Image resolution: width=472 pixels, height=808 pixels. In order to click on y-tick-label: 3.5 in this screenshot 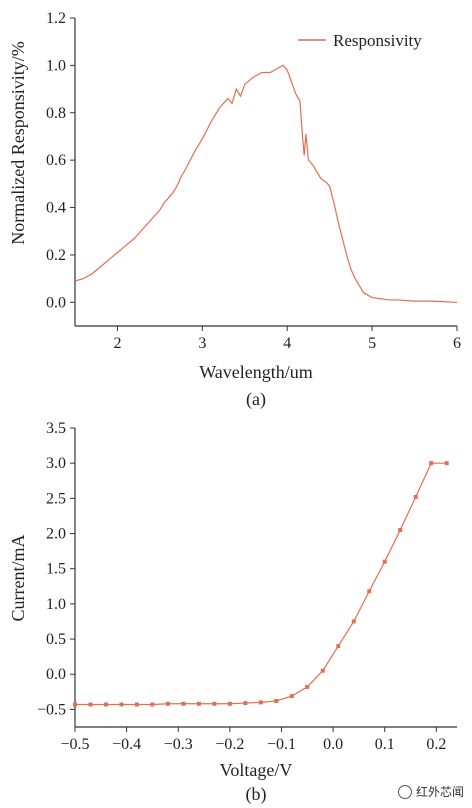, I will do `click(56, 428)`.